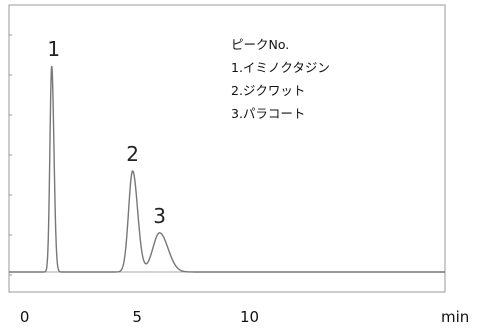 This screenshot has height=329, width=479. What do you see at coordinates (268, 113) in the screenshot?
I see `legend-item-3: 3.パラコート` at bounding box center [268, 113].